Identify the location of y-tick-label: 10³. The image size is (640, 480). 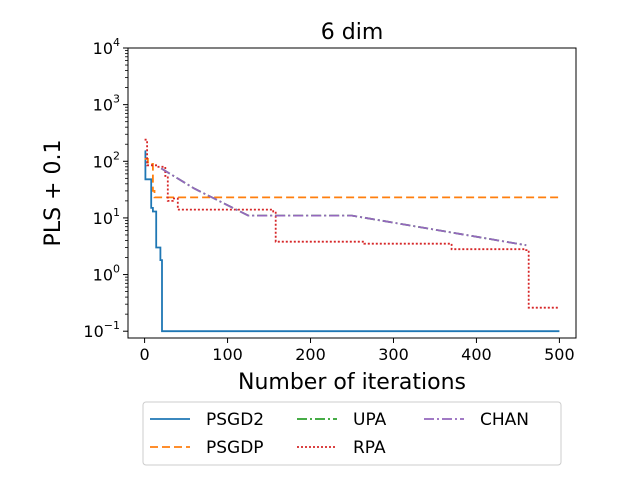
(106, 104).